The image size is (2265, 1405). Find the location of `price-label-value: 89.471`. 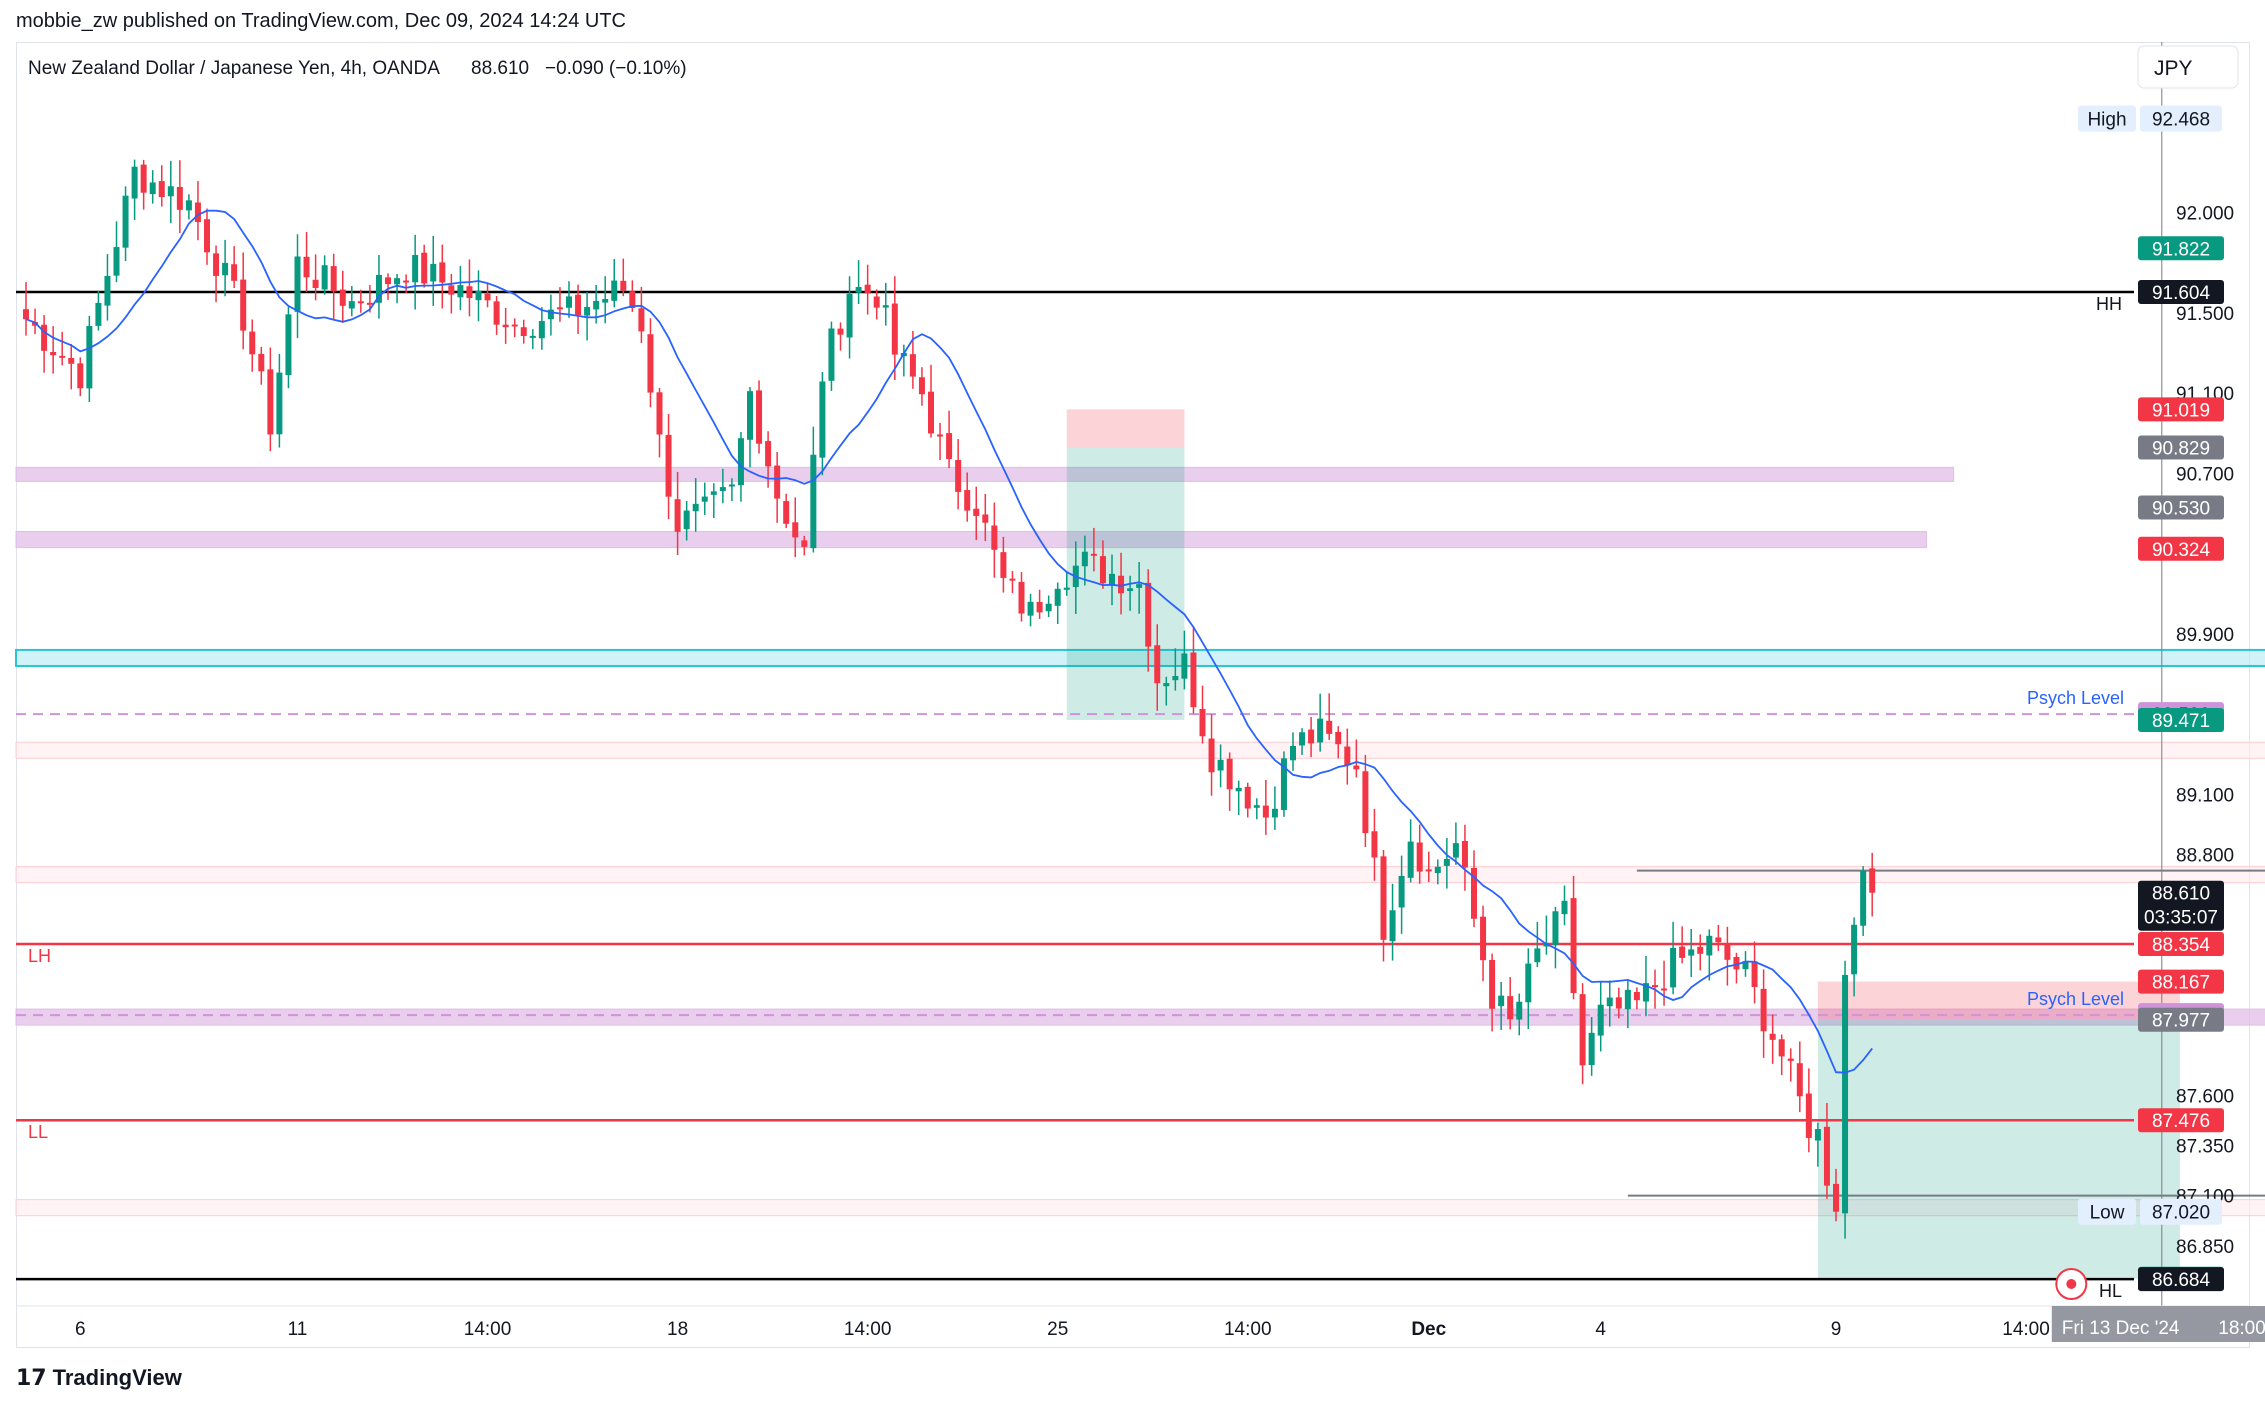

price-label-value: 89.471 is located at coordinates (2181, 721).